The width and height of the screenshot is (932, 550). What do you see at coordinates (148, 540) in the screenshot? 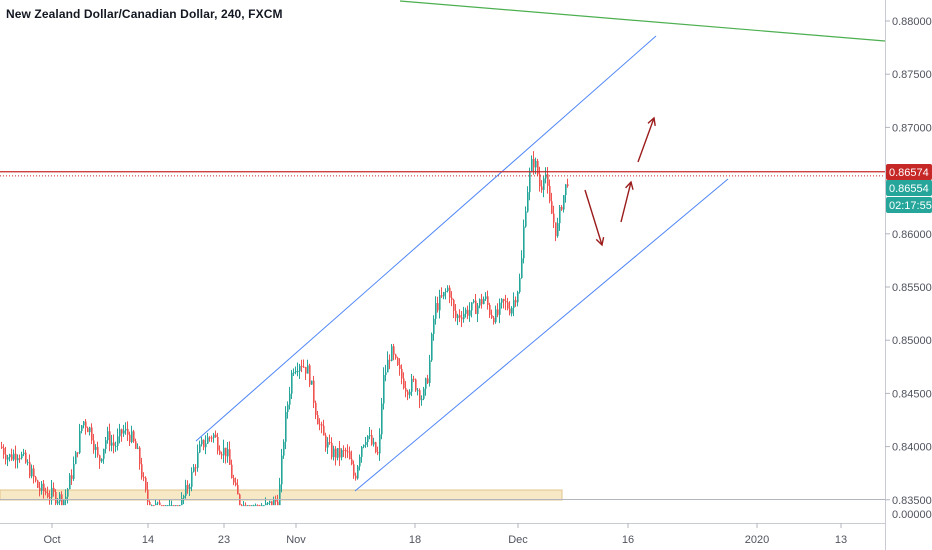
I see `time-tick-label: 14` at bounding box center [148, 540].